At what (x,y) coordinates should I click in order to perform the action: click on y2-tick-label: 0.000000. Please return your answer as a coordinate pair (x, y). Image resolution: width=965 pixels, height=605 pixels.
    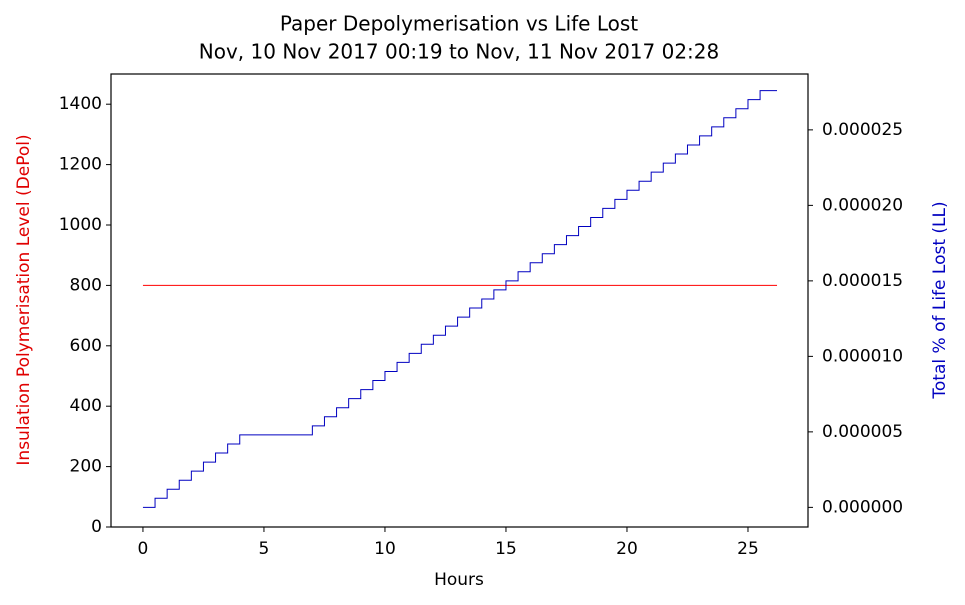
    Looking at the image, I should click on (862, 507).